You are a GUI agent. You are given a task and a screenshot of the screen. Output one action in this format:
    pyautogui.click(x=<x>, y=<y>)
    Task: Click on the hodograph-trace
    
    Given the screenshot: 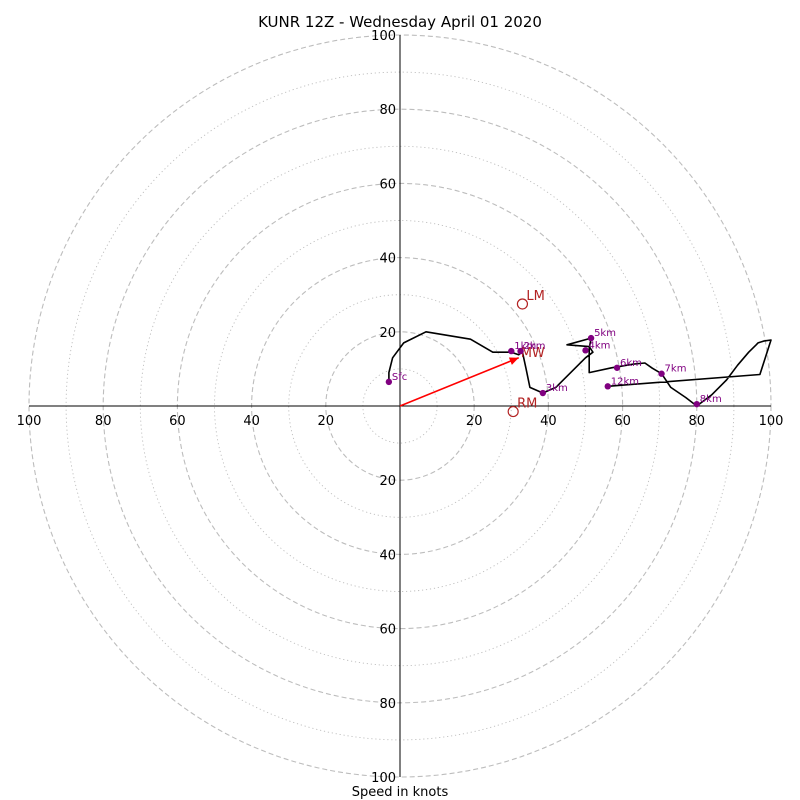 What is the action you would take?
    pyautogui.click(x=580, y=368)
    